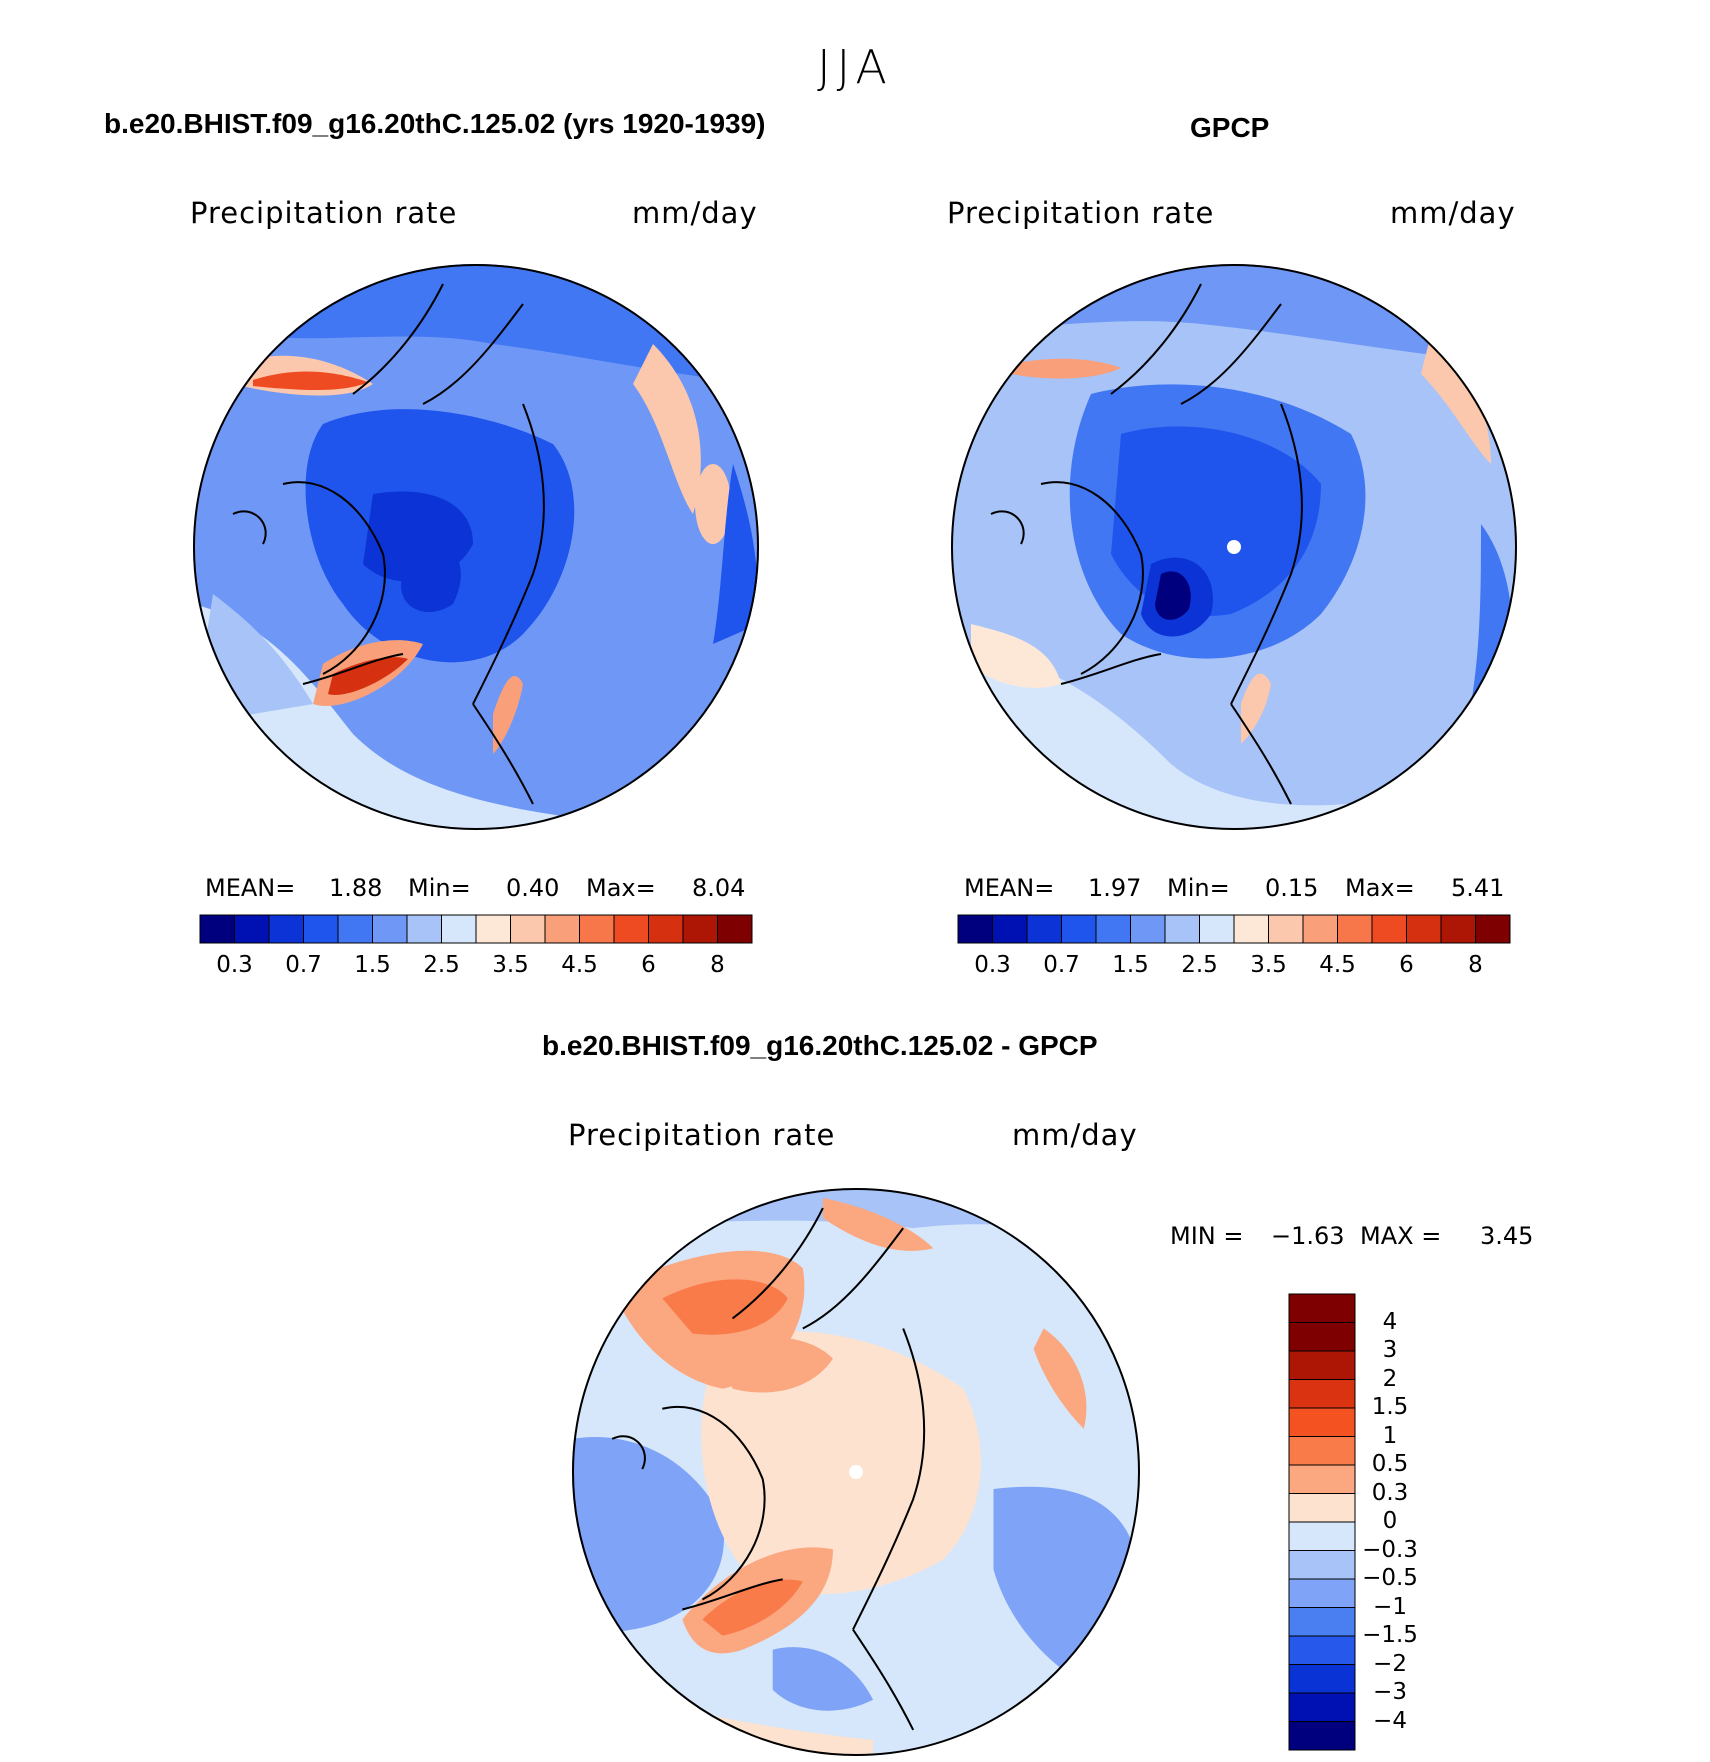  I want to click on panel-1-mean-value: 1.88, so click(356, 888).